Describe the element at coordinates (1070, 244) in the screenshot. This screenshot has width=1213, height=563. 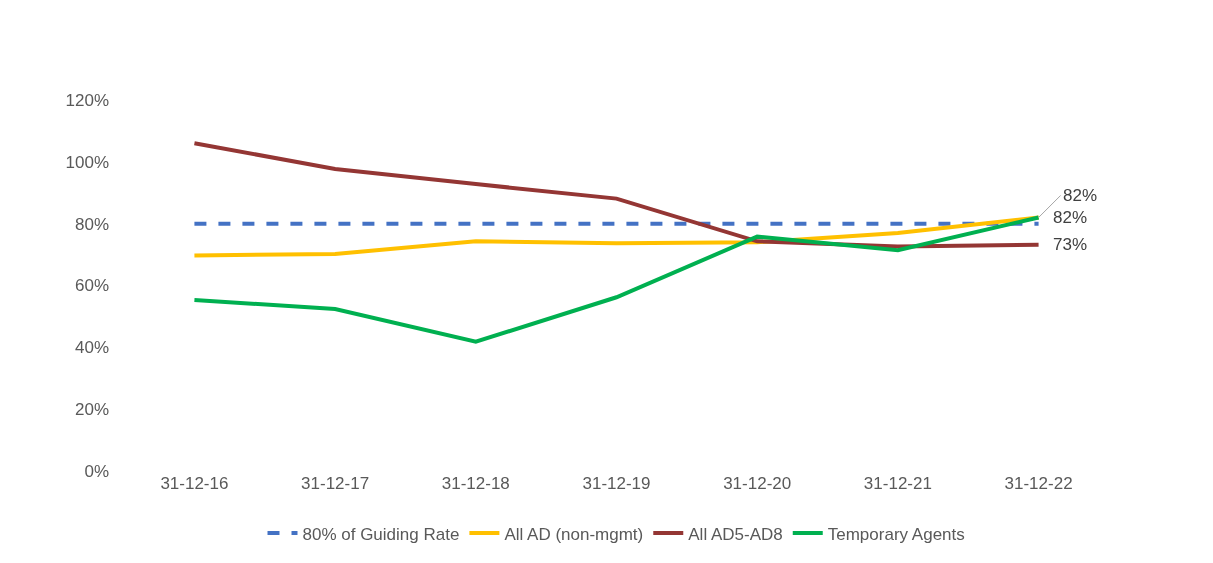
I see `data-label: 73%` at that location.